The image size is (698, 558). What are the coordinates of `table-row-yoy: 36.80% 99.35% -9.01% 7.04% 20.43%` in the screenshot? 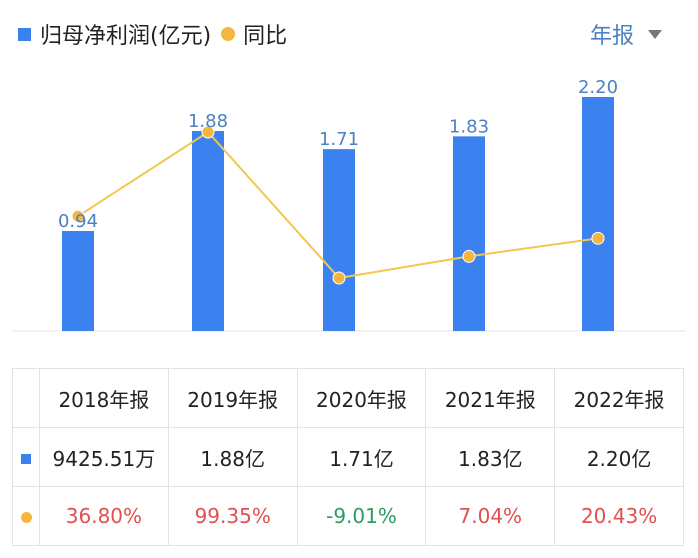 It's located at (348, 516).